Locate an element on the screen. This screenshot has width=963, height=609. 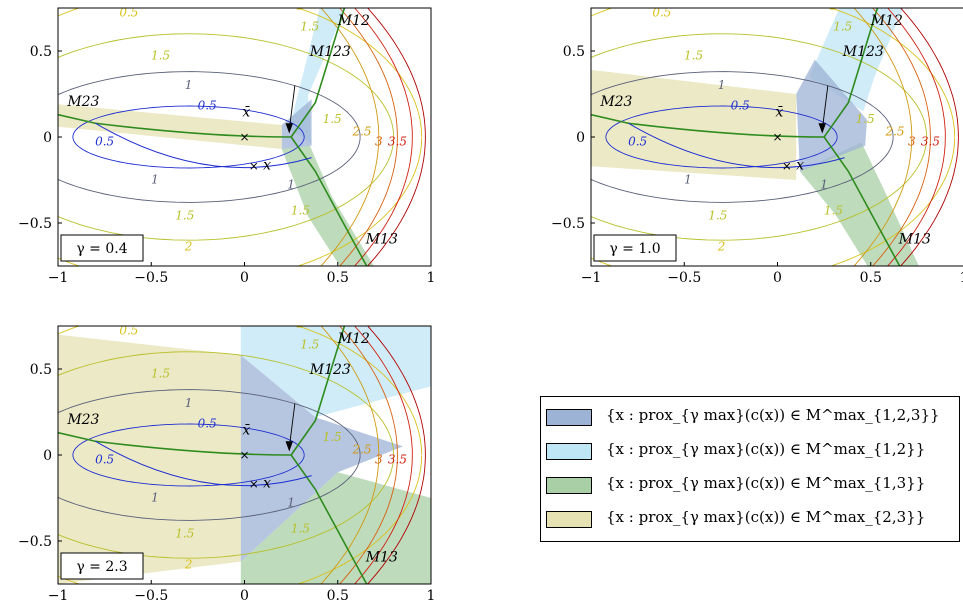
legend-swatch-m13 is located at coordinates (569, 485).